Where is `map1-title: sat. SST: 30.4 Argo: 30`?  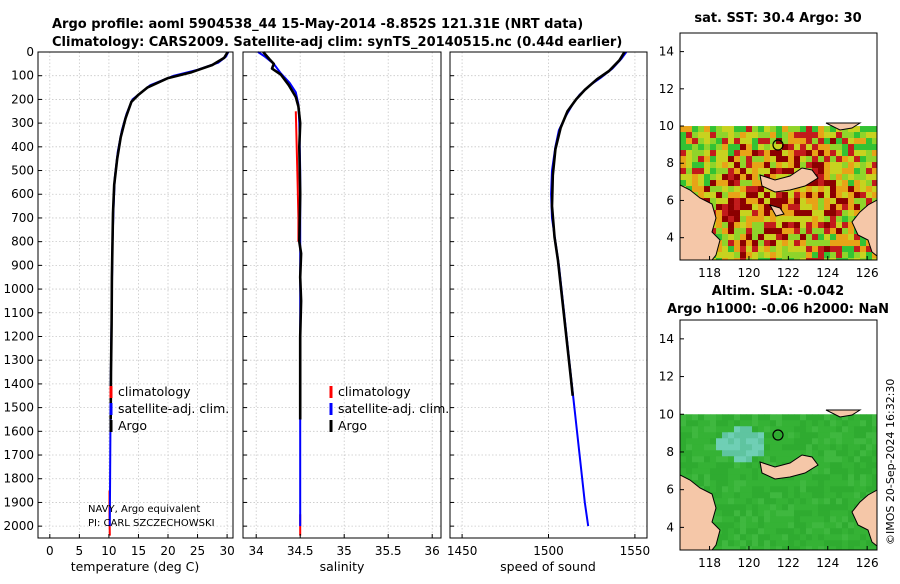 map1-title: sat. SST: 30.4 Argo: 30 is located at coordinates (777, 18).